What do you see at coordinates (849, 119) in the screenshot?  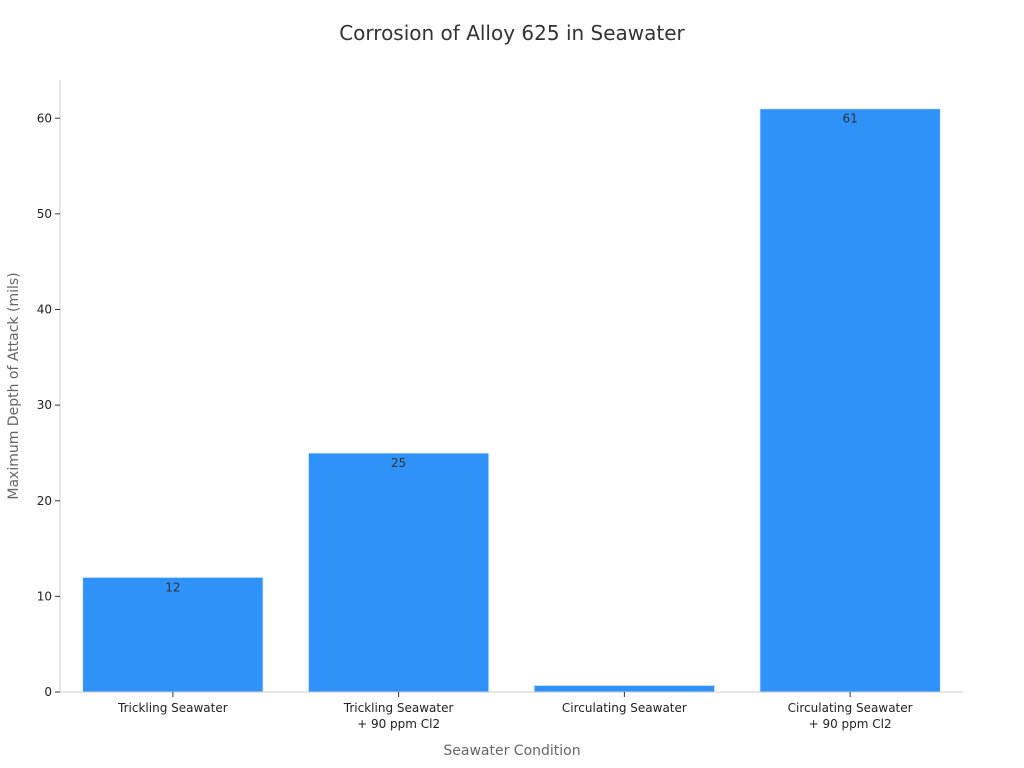 I see `bar-value-label: 61` at bounding box center [849, 119].